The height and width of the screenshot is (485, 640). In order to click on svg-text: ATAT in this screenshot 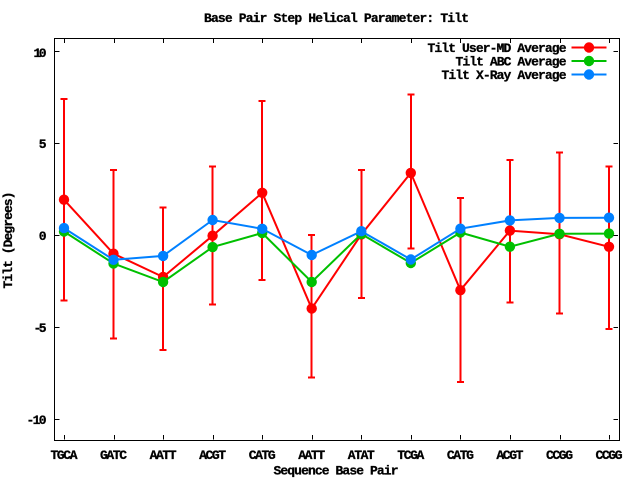, I will do `click(361, 455)`.